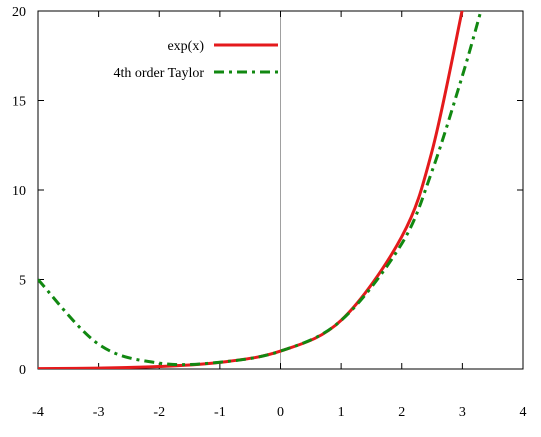  What do you see at coordinates (401, 412) in the screenshot?
I see `x-tick-label: 2` at bounding box center [401, 412].